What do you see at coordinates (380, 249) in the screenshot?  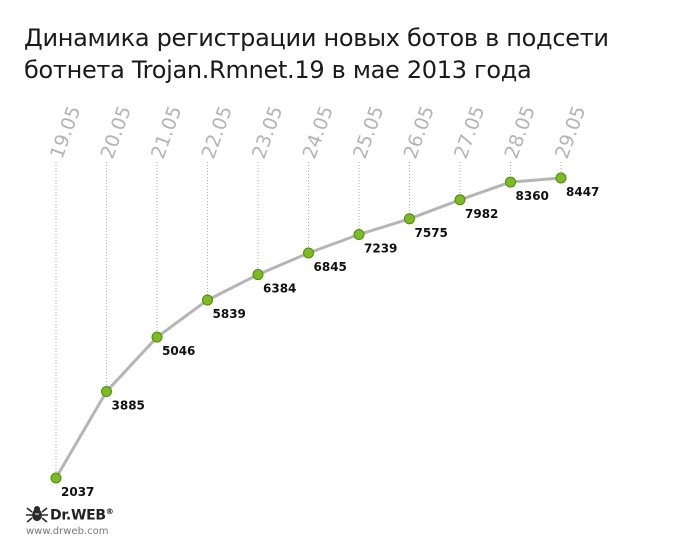 I see `data-label-25.05: 7239` at bounding box center [380, 249].